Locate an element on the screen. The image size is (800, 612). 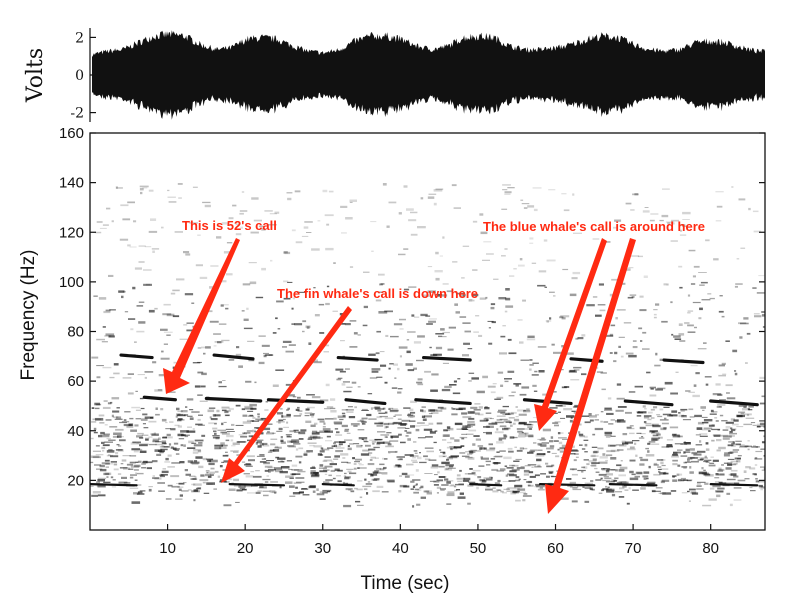
call-trace-52hz is located at coordinates (648, 403).